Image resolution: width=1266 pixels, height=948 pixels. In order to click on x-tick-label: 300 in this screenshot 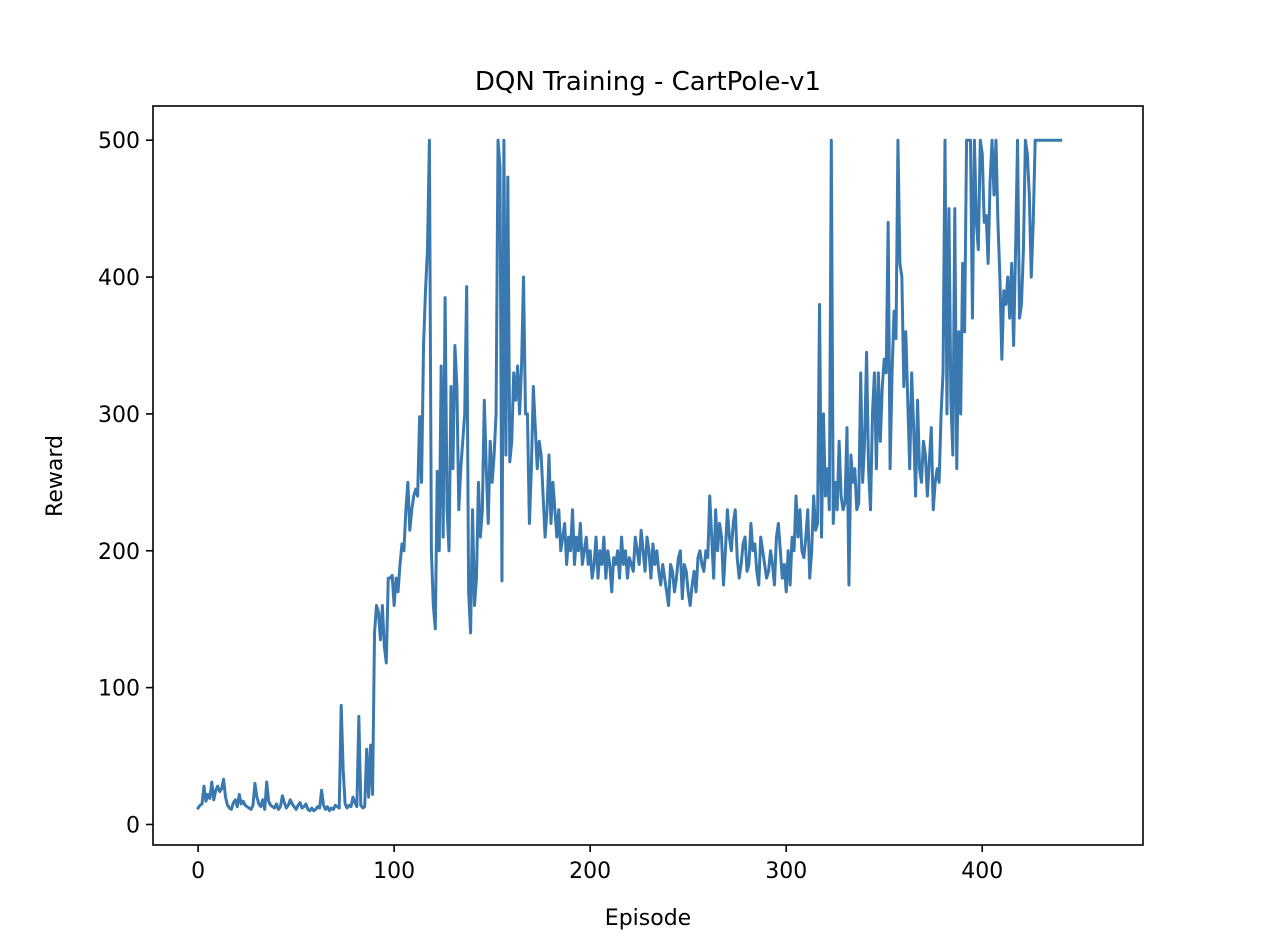, I will do `click(786, 871)`.